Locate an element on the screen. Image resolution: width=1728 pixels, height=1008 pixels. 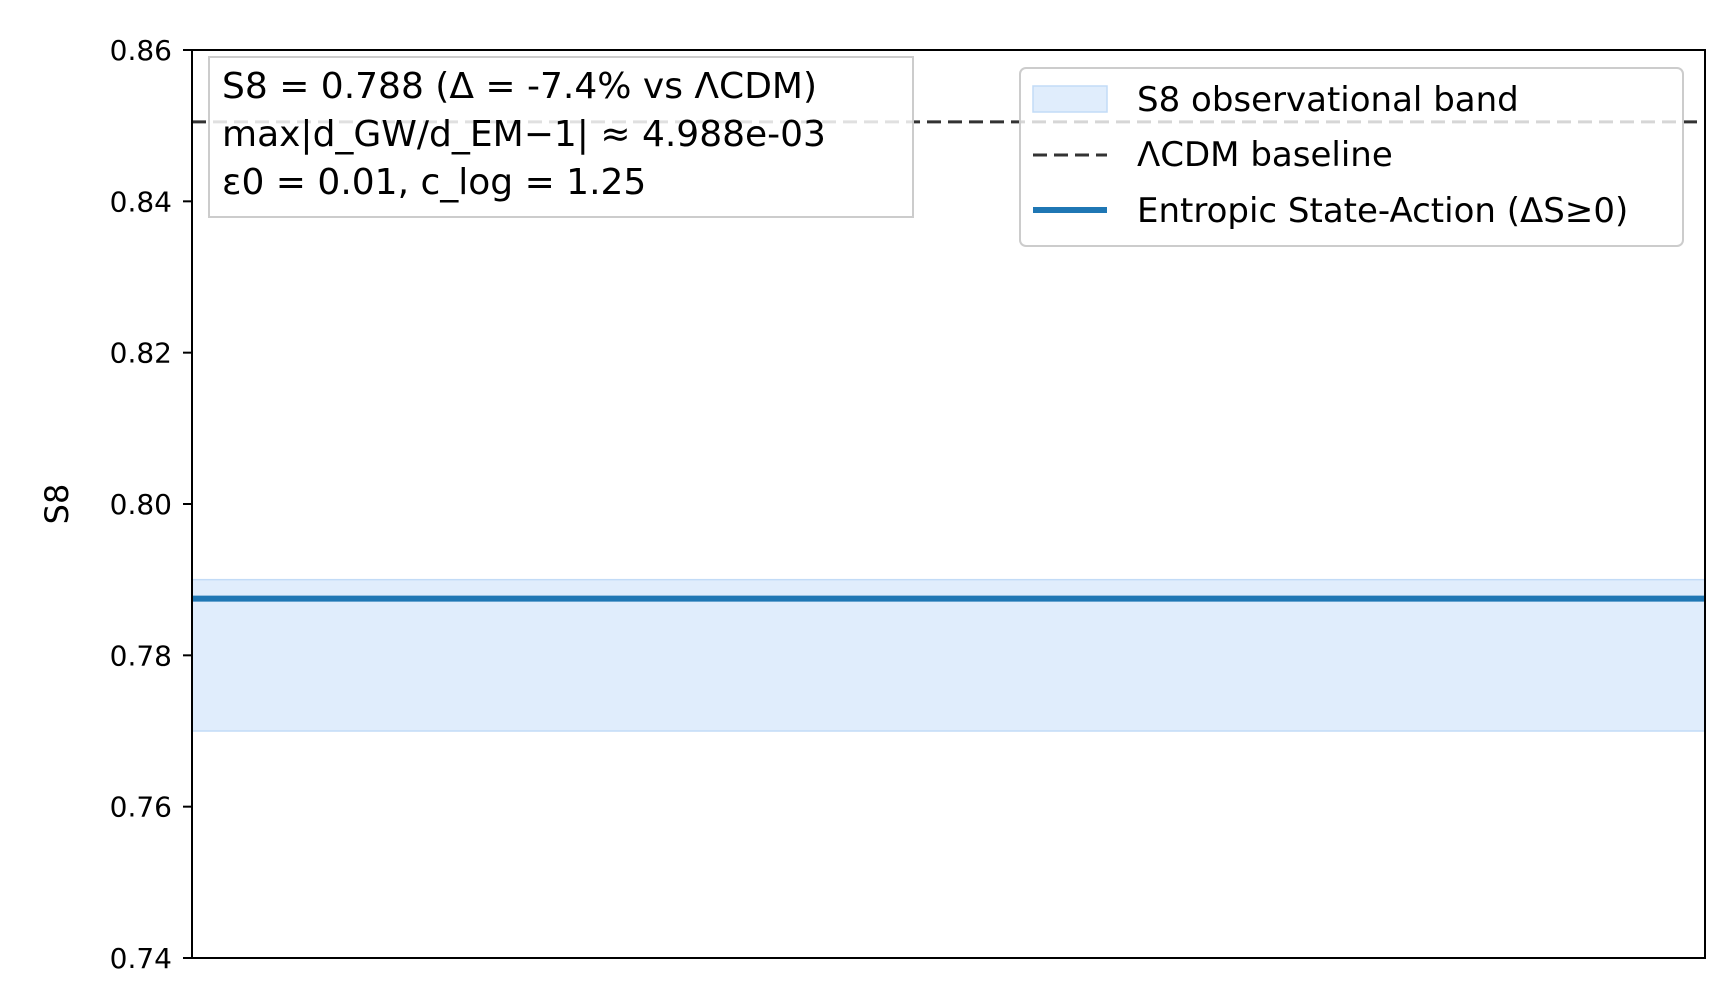
y-tick-label: 0.76 is located at coordinates (141, 807).